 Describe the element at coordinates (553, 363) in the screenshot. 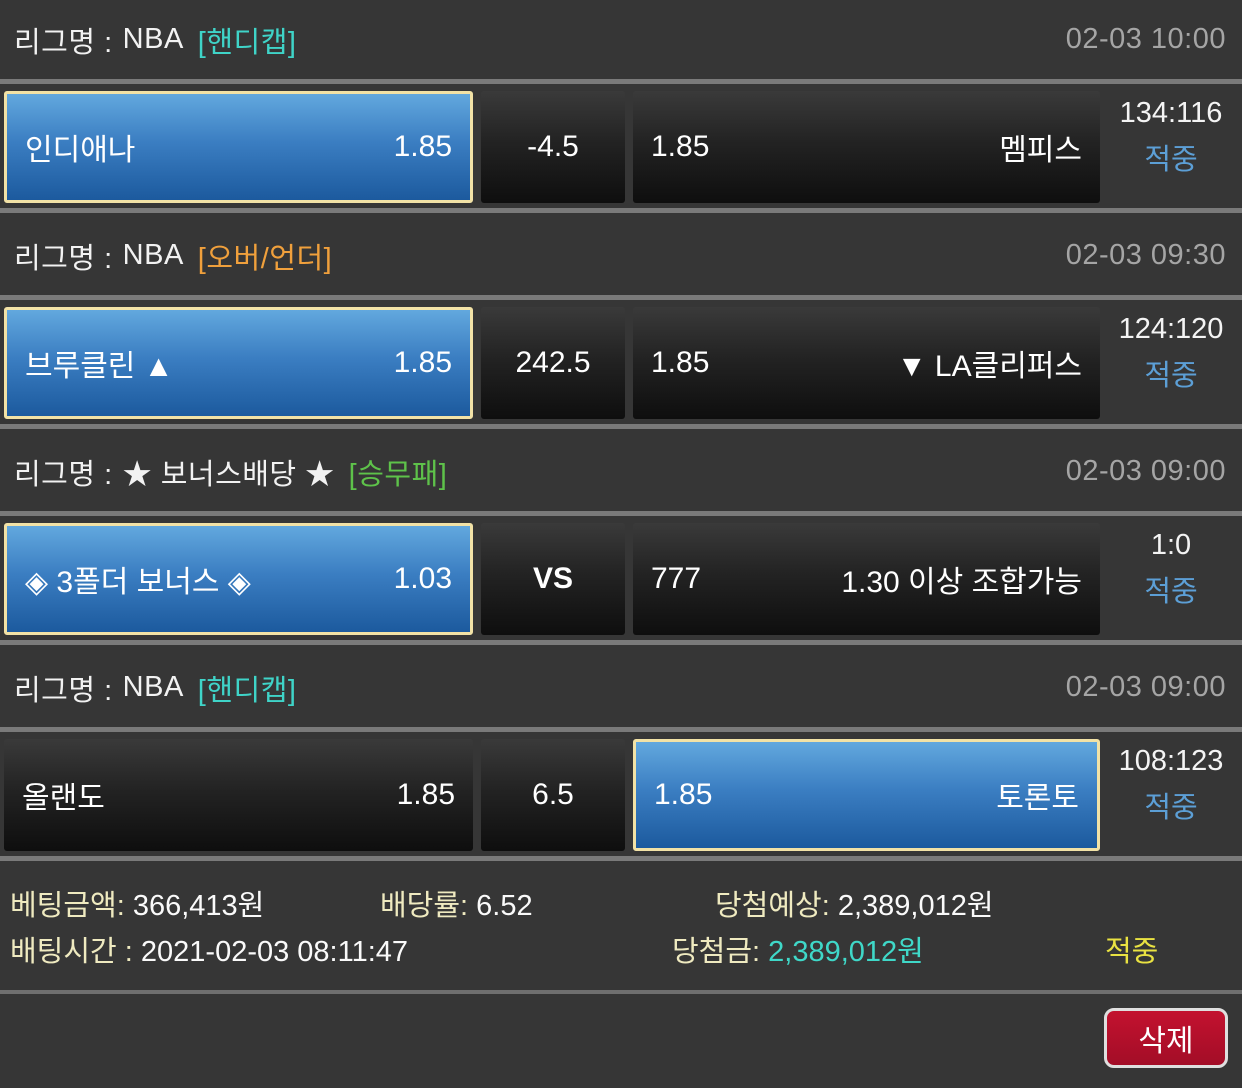

I see `line-button: 242.5` at that location.